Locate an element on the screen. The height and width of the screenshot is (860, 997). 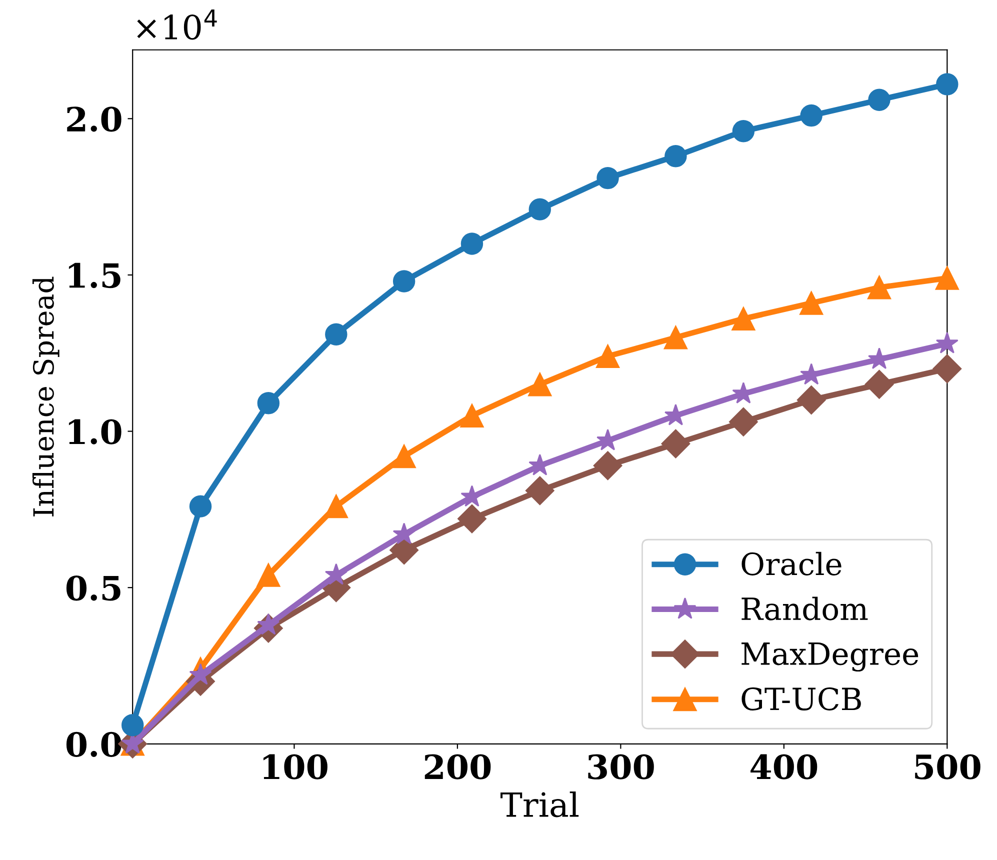
legend-label: MaxDegree is located at coordinates (830, 657).